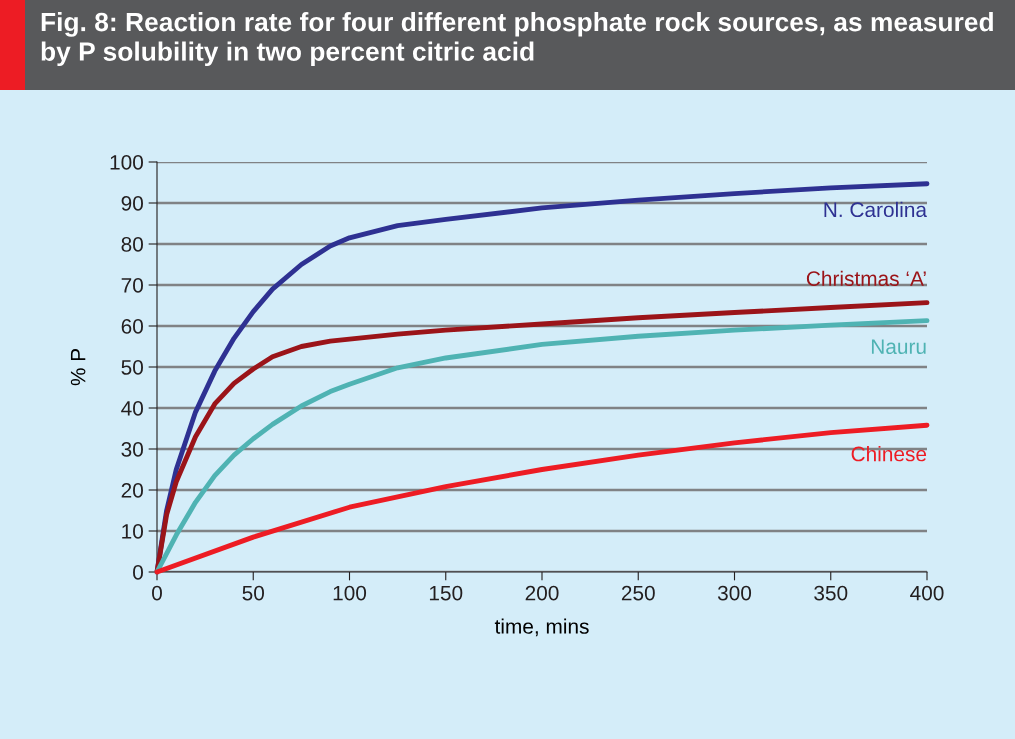 The height and width of the screenshot is (739, 1015). Describe the element at coordinates (138, 572) in the screenshot. I see `y-tick-label: 0` at that location.